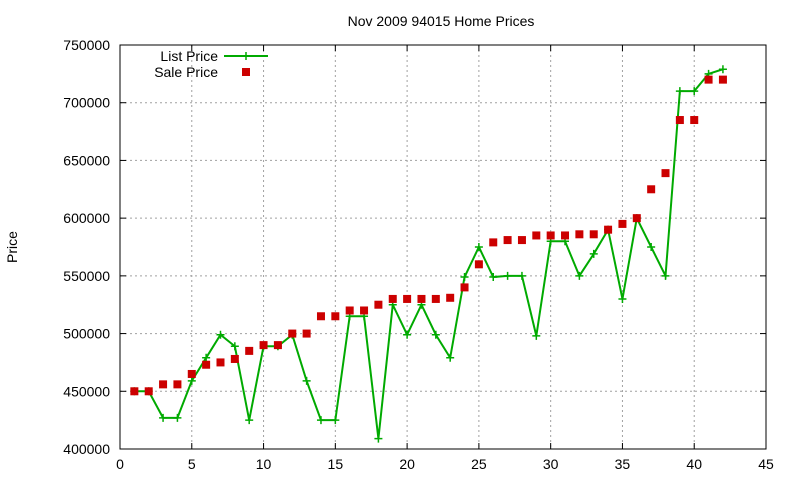  Describe the element at coordinates (86, 160) in the screenshot. I see `y-tick-label: 650000` at that location.